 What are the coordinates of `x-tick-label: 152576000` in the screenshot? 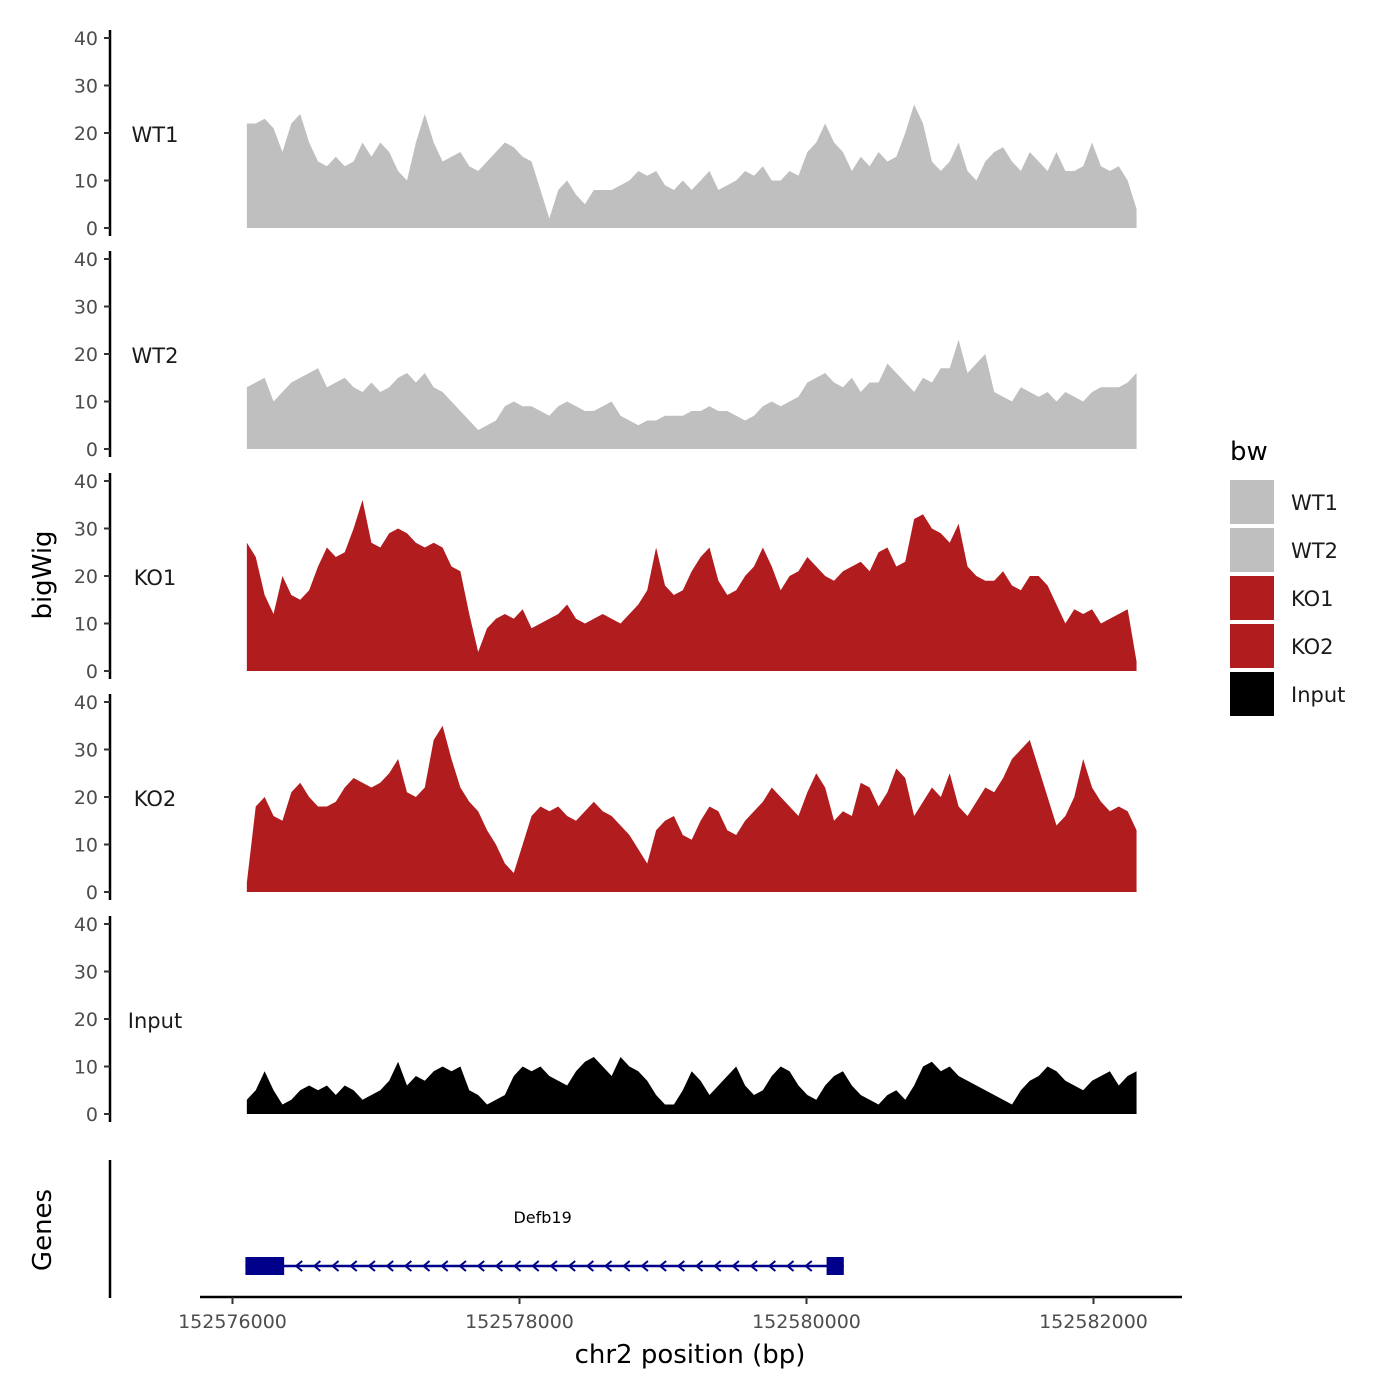 It's located at (232, 1322).